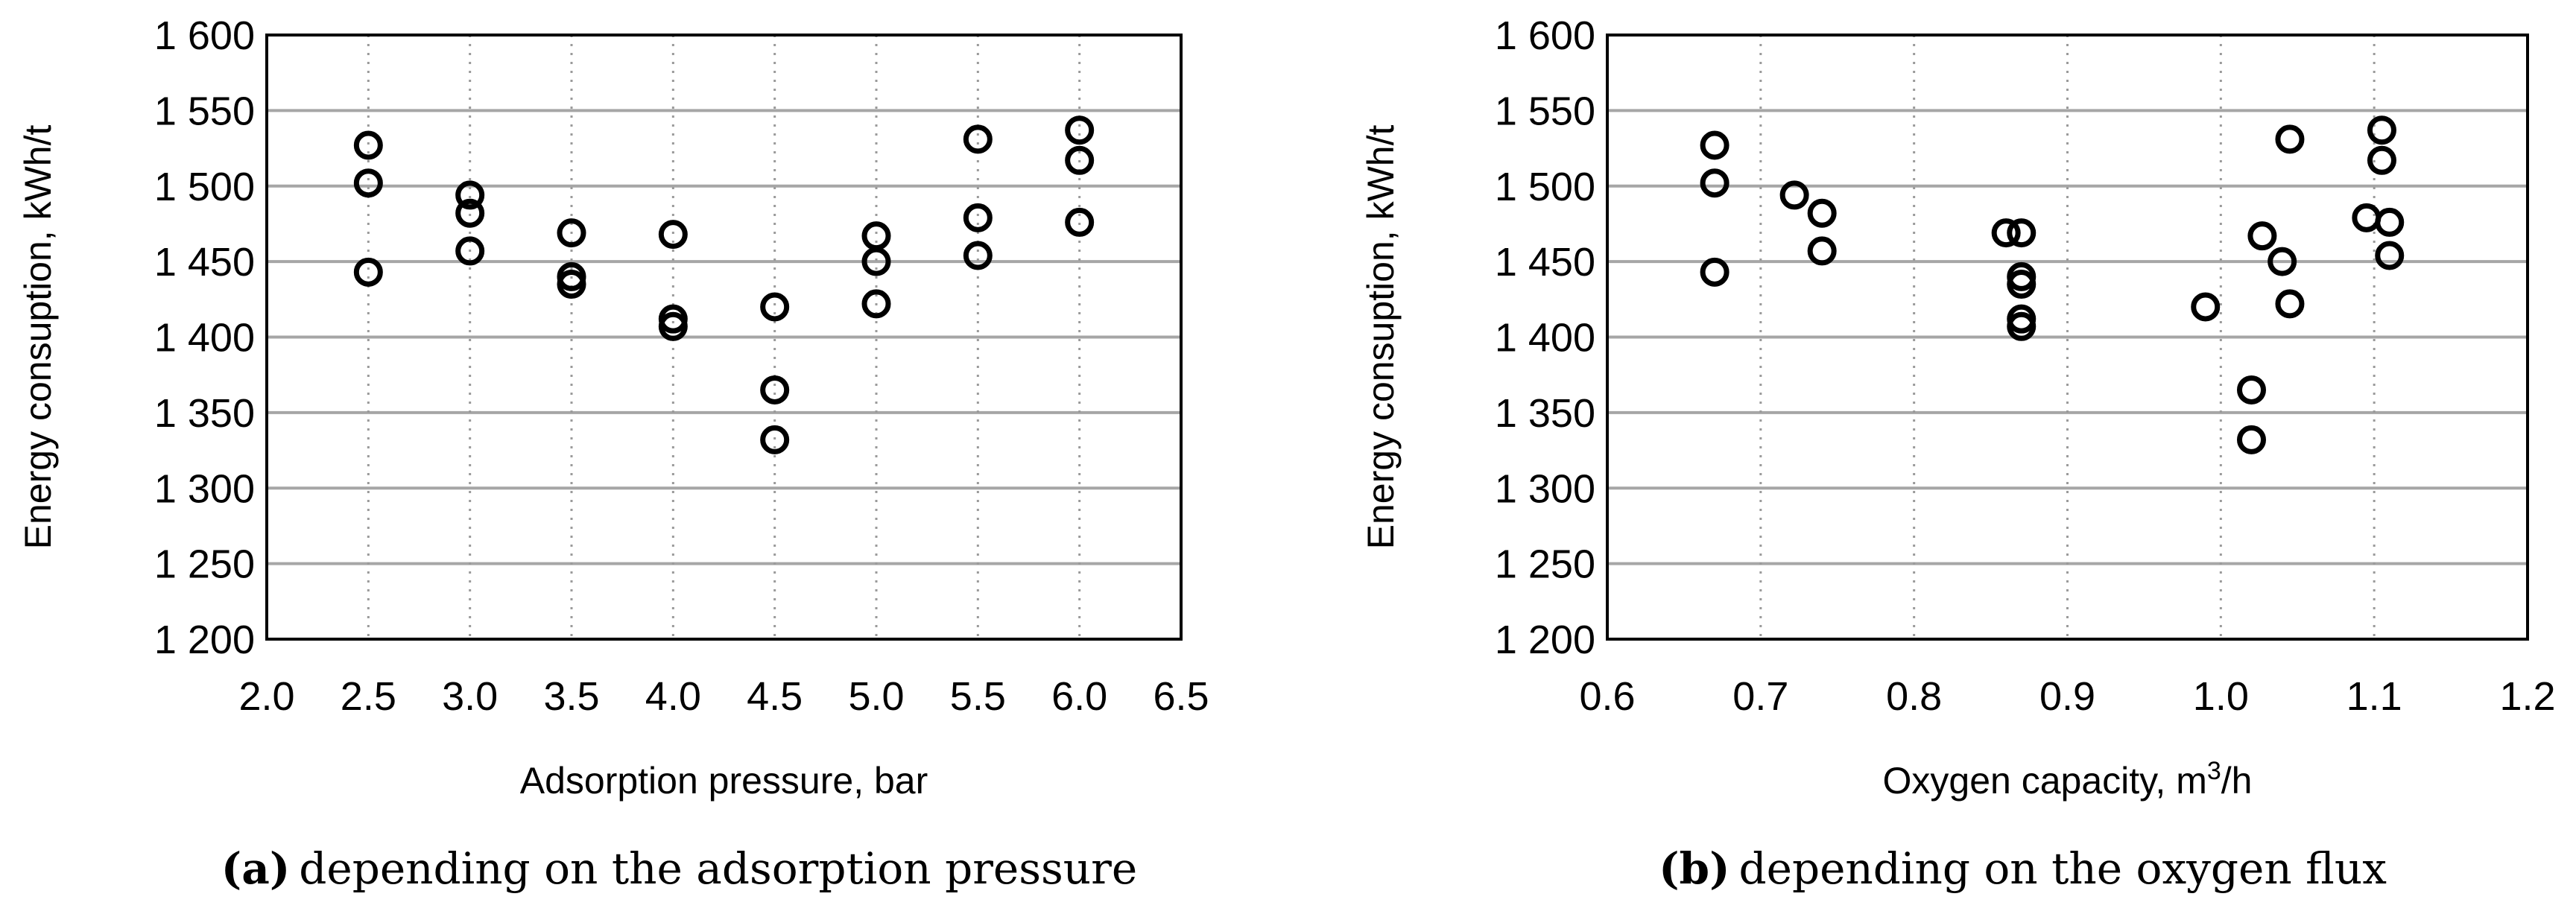 The height and width of the screenshot is (917, 2576). I want to click on y-tick-label-a: 1 250, so click(204, 565).